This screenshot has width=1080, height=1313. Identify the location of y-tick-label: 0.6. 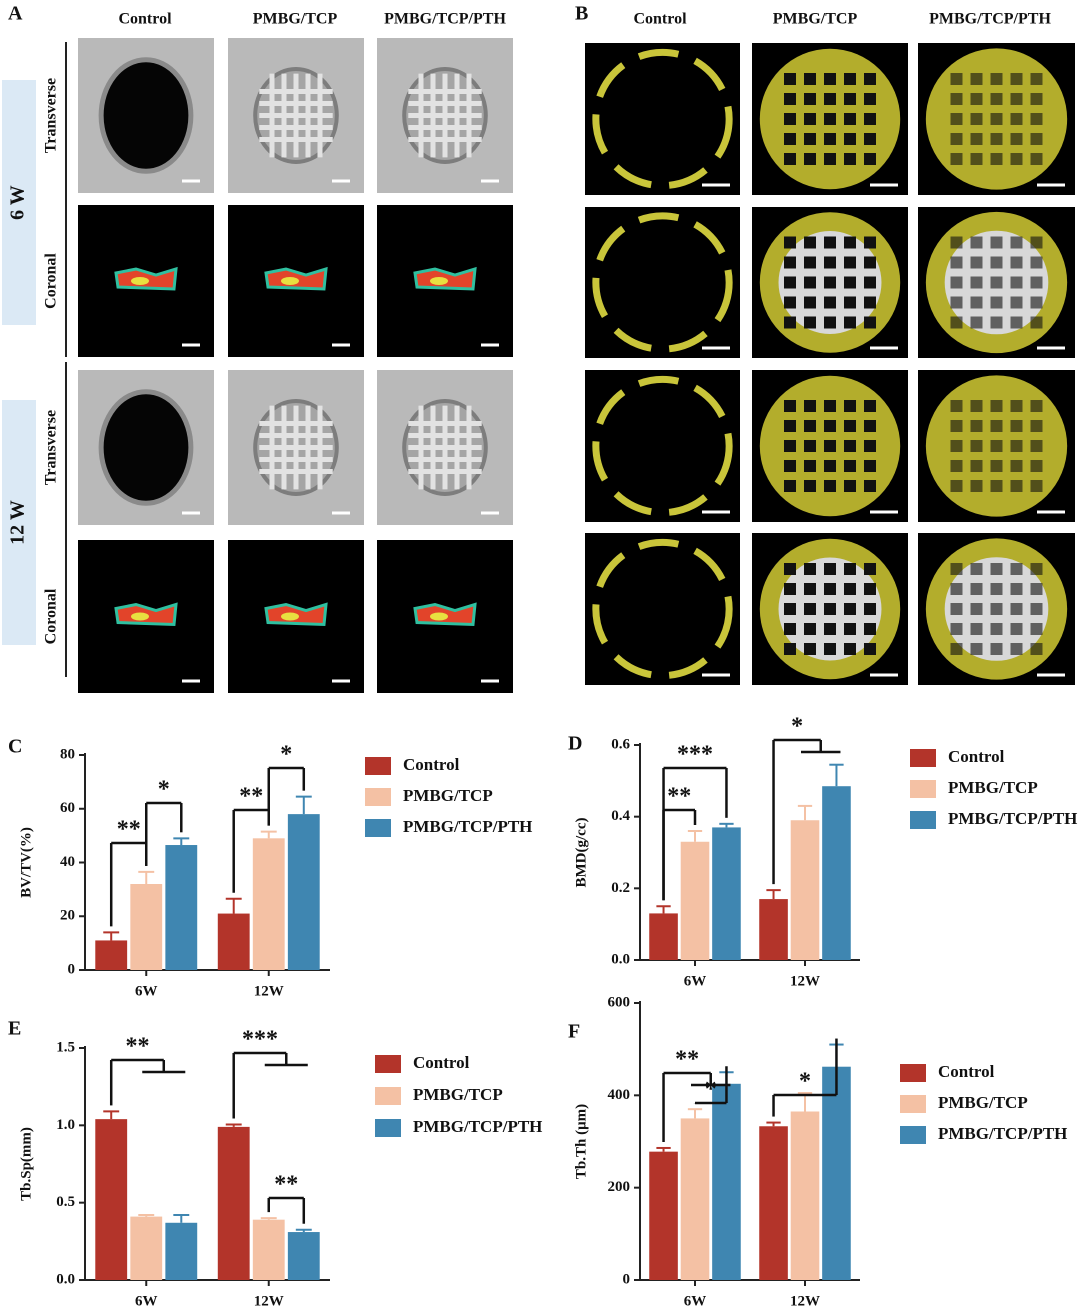
(620, 744).